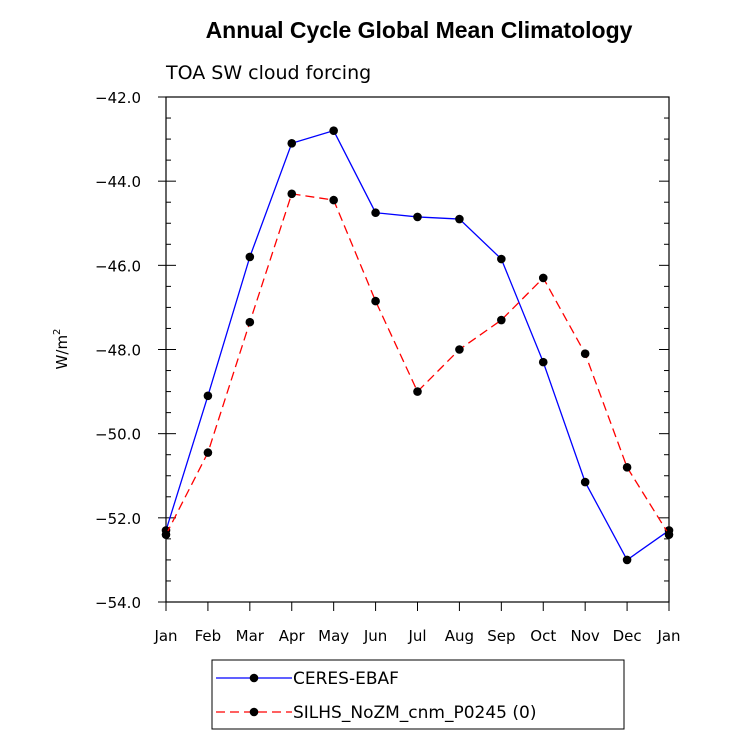 The image size is (733, 734). Describe the element at coordinates (543, 636) in the screenshot. I see `x-tick-label: Oct` at that location.